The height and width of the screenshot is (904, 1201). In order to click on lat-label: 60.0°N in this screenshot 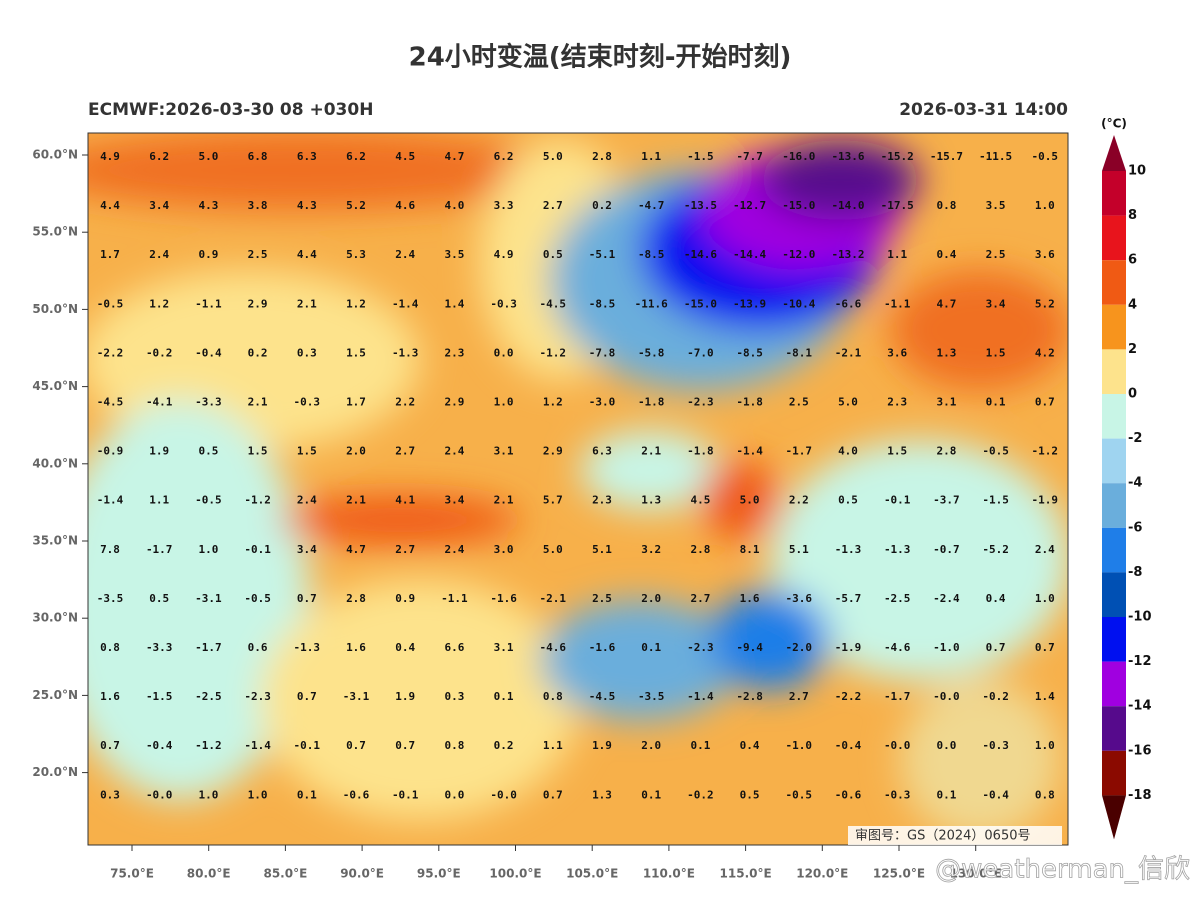, I will do `click(55, 155)`.